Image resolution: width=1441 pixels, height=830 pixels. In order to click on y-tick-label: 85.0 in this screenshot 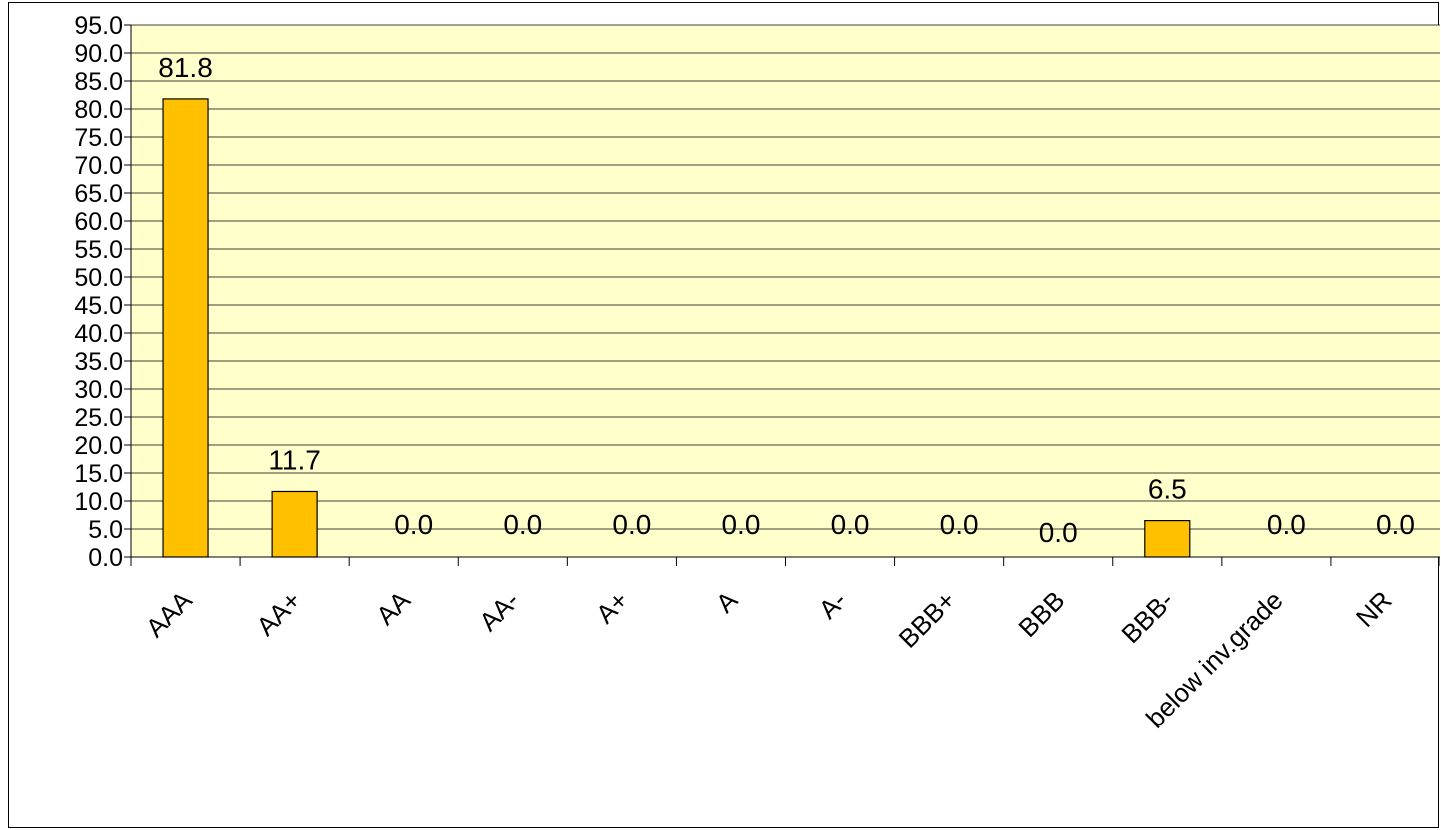, I will do `click(98, 82)`.